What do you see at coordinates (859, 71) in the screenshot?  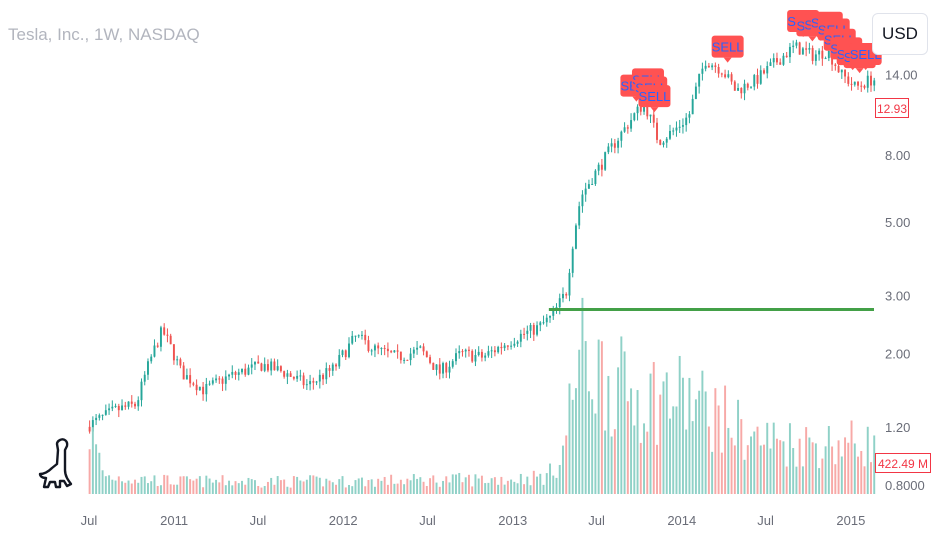 I see `sell-signal-pointer` at bounding box center [859, 71].